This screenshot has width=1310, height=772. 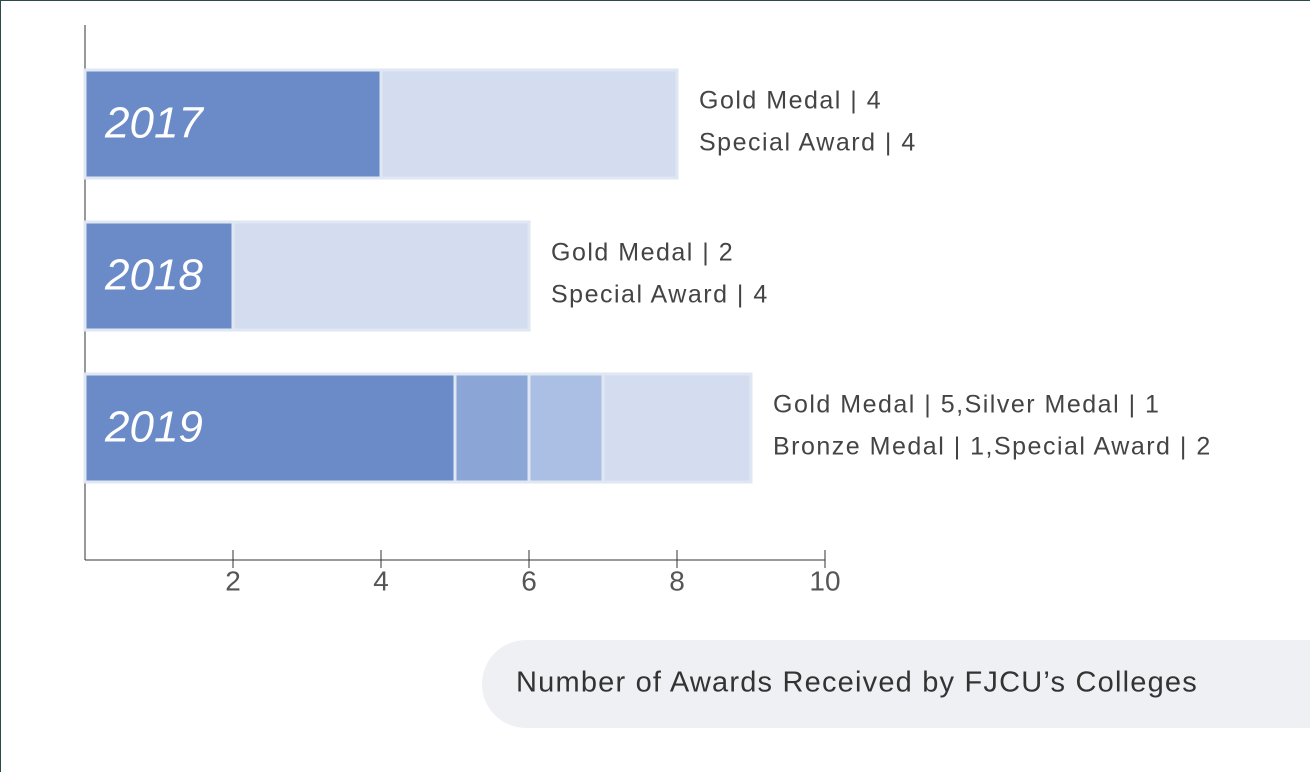 What do you see at coordinates (824, 580) in the screenshot?
I see `x-tick-label: 10` at bounding box center [824, 580].